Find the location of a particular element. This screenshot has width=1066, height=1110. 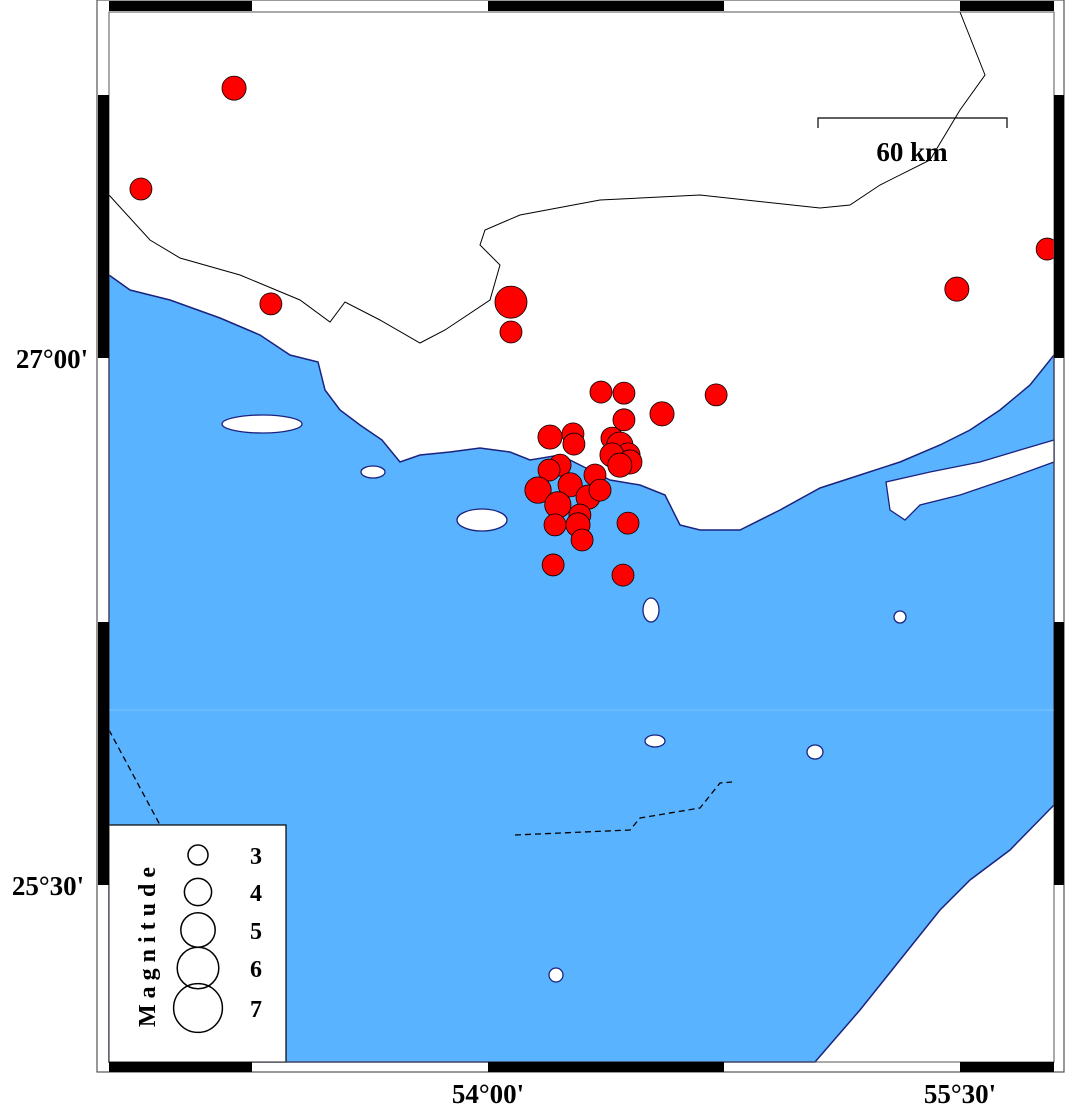

lat-label-27-00: 27°00' is located at coordinates (52, 359).